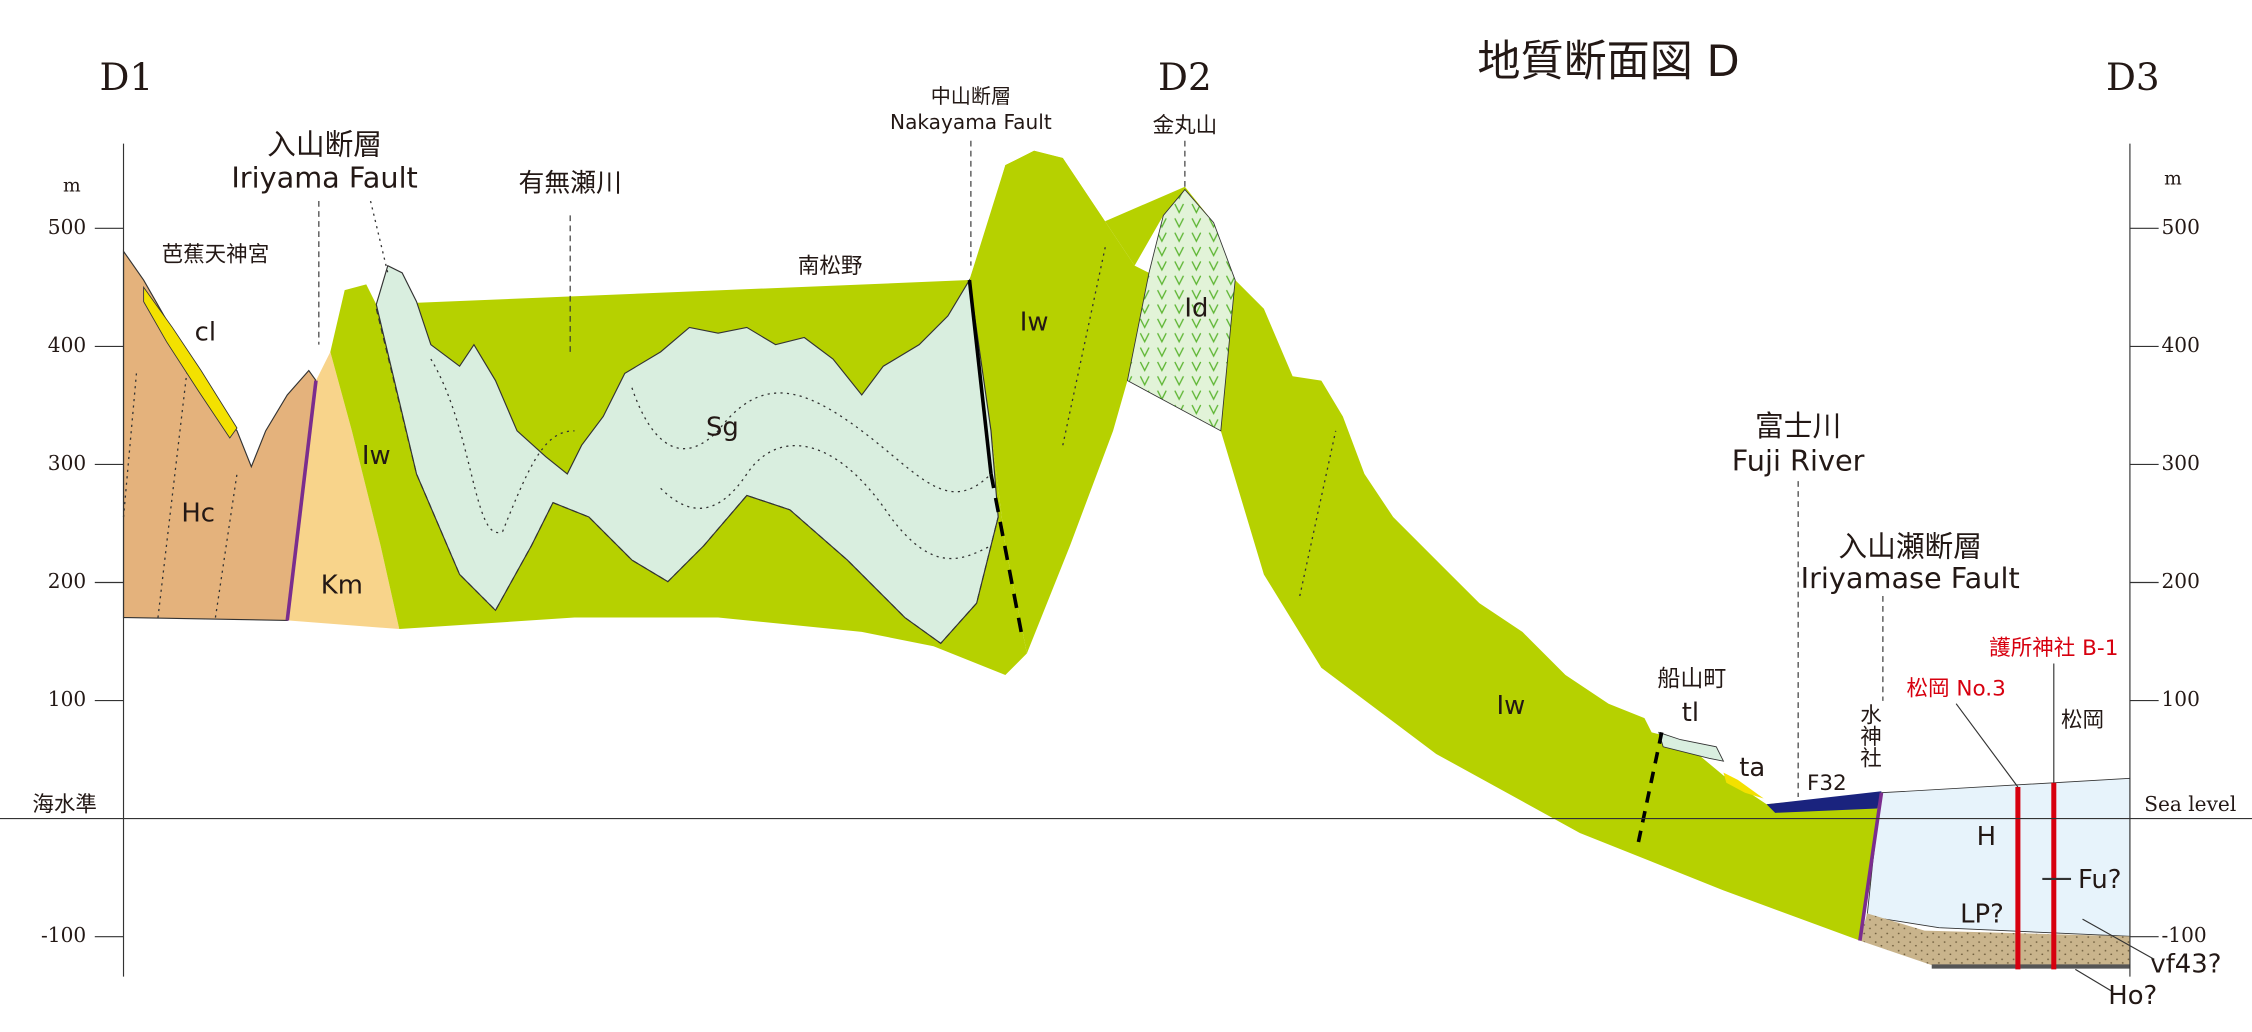 Image resolution: width=2252 pixels, height=1032 pixels. Describe the element at coordinates (2053, 648) in the screenshot. I see `borehole-label: 護所神社 B-1` at that location.